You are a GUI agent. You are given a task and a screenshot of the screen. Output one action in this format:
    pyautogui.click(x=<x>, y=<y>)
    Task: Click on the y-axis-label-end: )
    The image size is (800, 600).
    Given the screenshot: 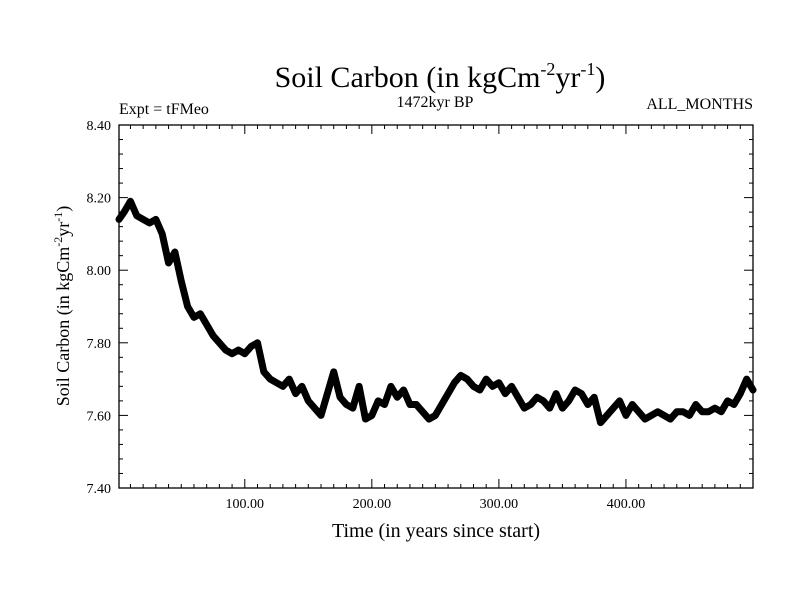 What is the action you would take?
    pyautogui.click(x=63, y=209)
    